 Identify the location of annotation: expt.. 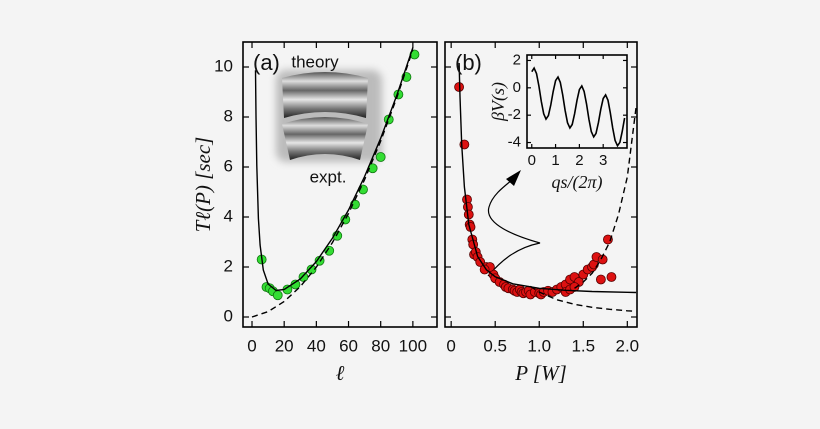
(328, 176).